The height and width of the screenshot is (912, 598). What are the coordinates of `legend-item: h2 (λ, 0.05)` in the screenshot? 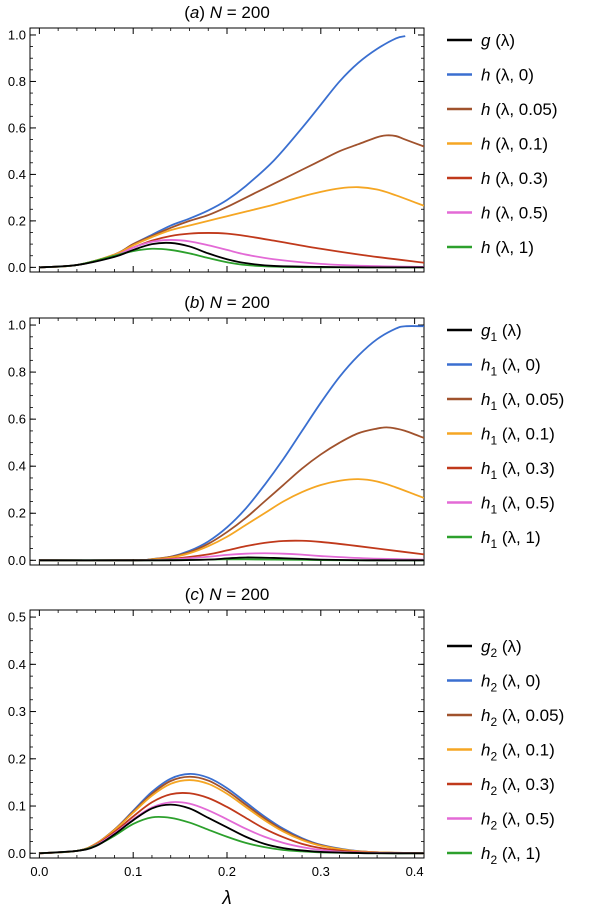 It's located at (505, 717).